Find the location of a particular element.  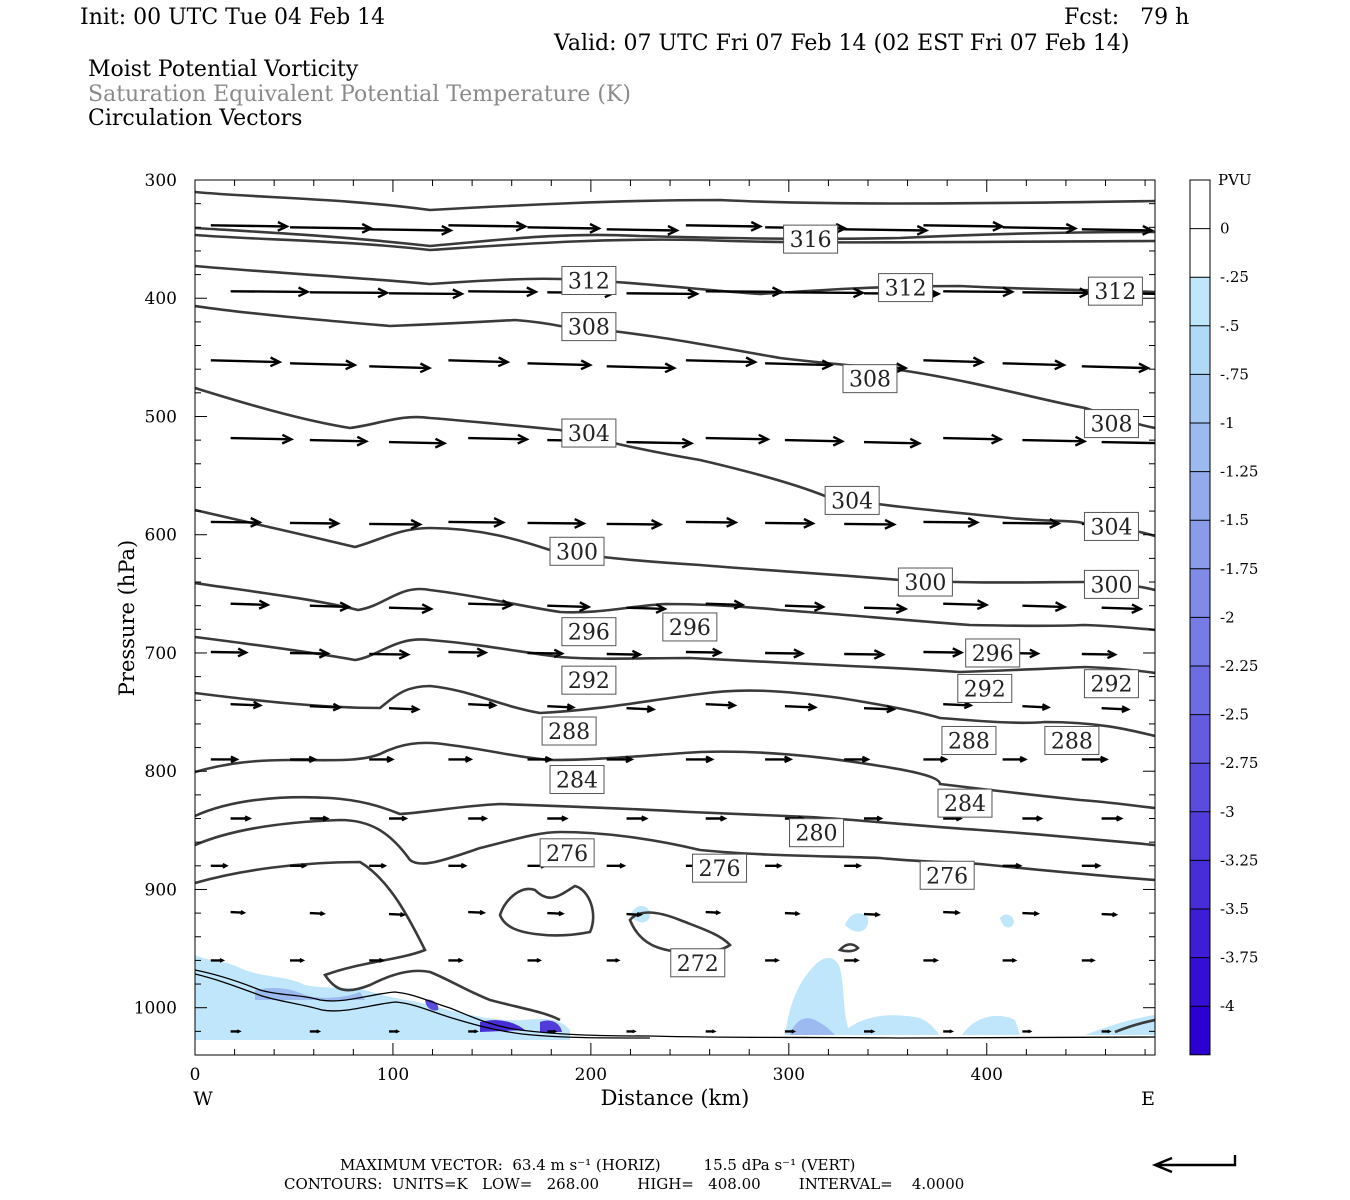

contour-label-text: 288 is located at coordinates (969, 741).